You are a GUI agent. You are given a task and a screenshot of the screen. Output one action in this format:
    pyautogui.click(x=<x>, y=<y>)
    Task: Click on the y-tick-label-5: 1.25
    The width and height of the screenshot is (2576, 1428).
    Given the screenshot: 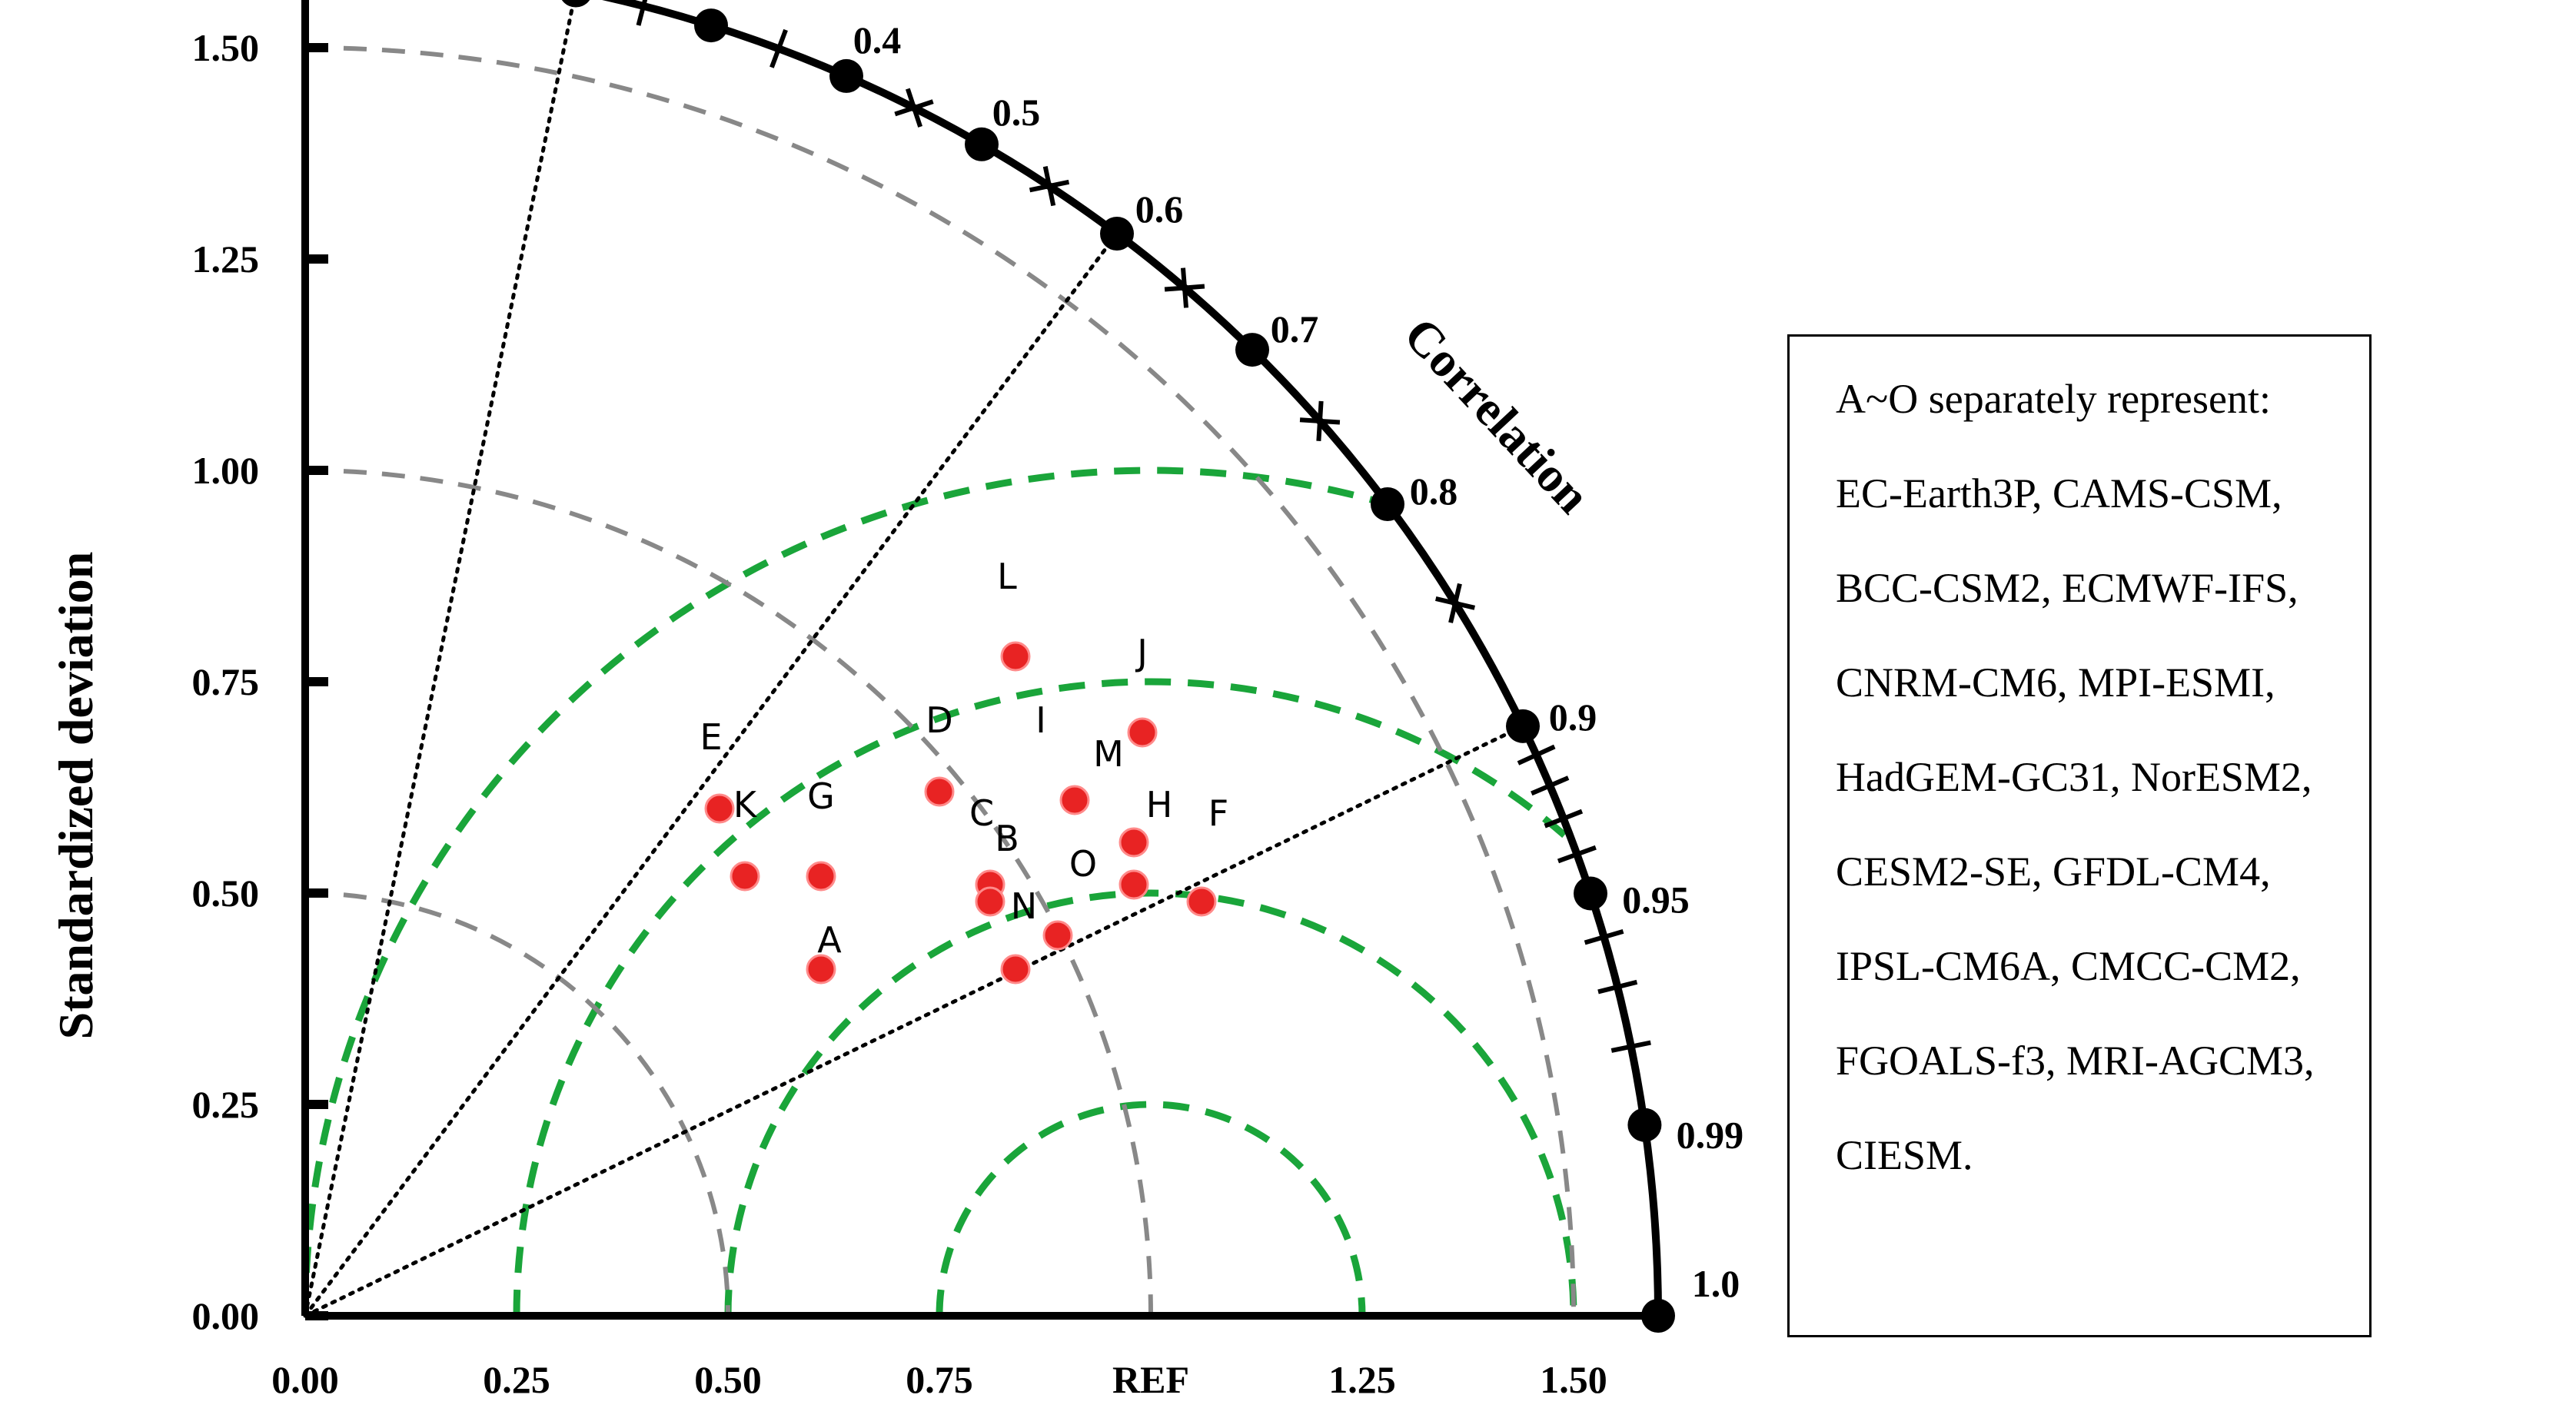 What is the action you would take?
    pyautogui.click(x=226, y=259)
    